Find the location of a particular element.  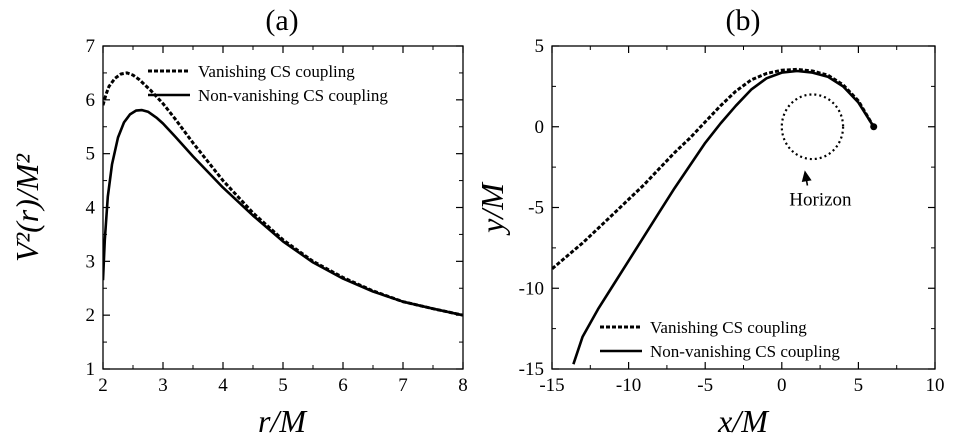

annotation-arrow-head is located at coordinates (806, 176).